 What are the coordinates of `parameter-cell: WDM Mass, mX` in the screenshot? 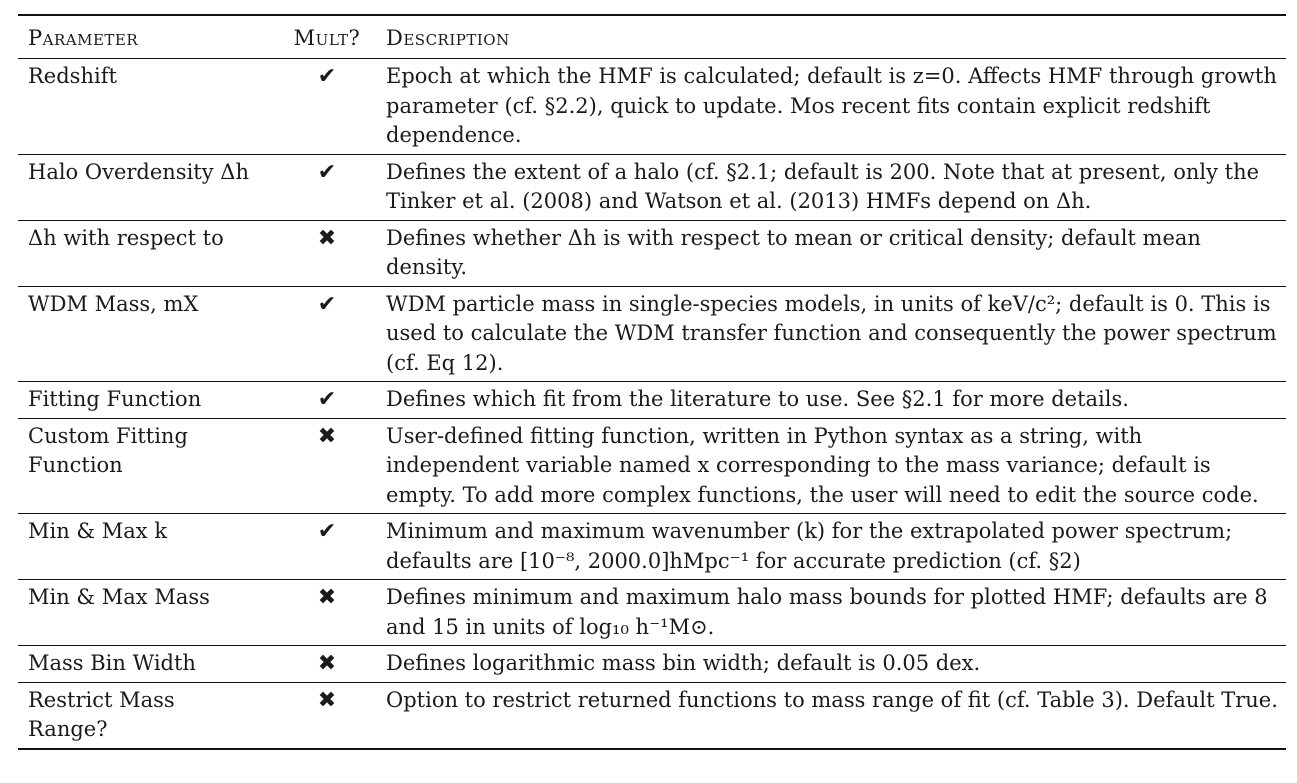 It's located at (113, 303).